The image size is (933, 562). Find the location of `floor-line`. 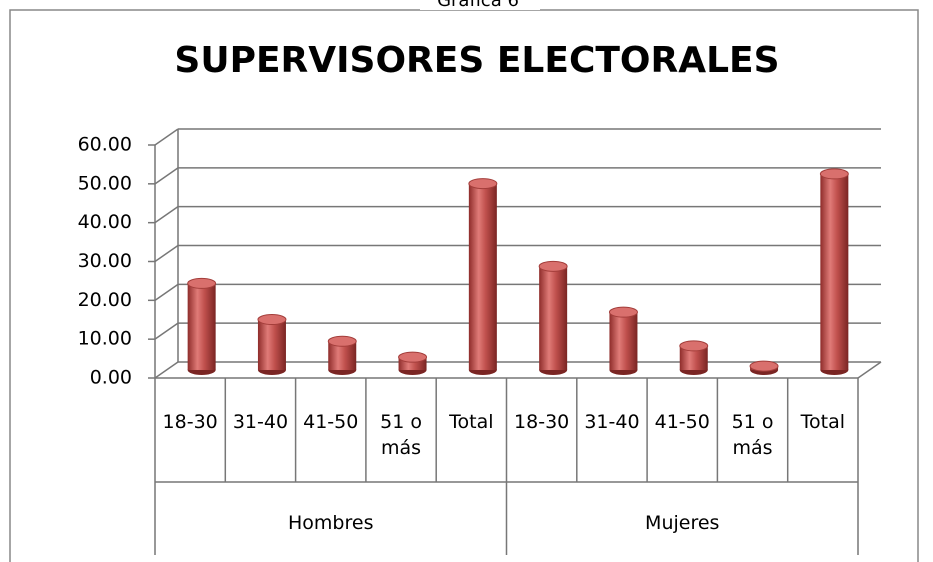

floor-line is located at coordinates (869, 370).